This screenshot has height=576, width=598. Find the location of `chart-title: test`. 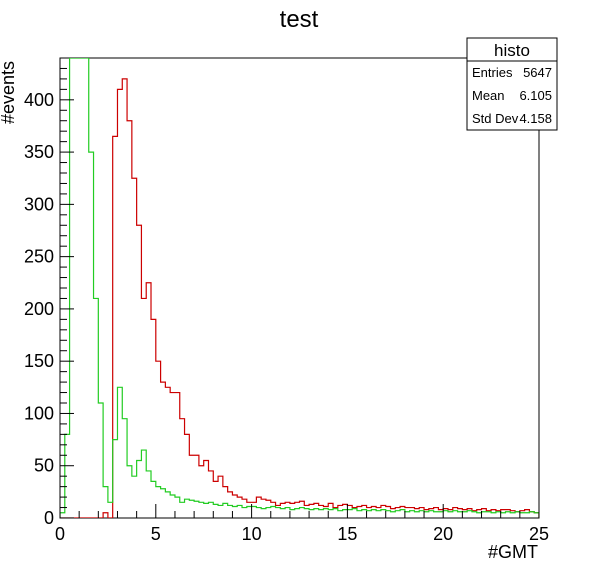

chart-title: test is located at coordinates (299, 19).